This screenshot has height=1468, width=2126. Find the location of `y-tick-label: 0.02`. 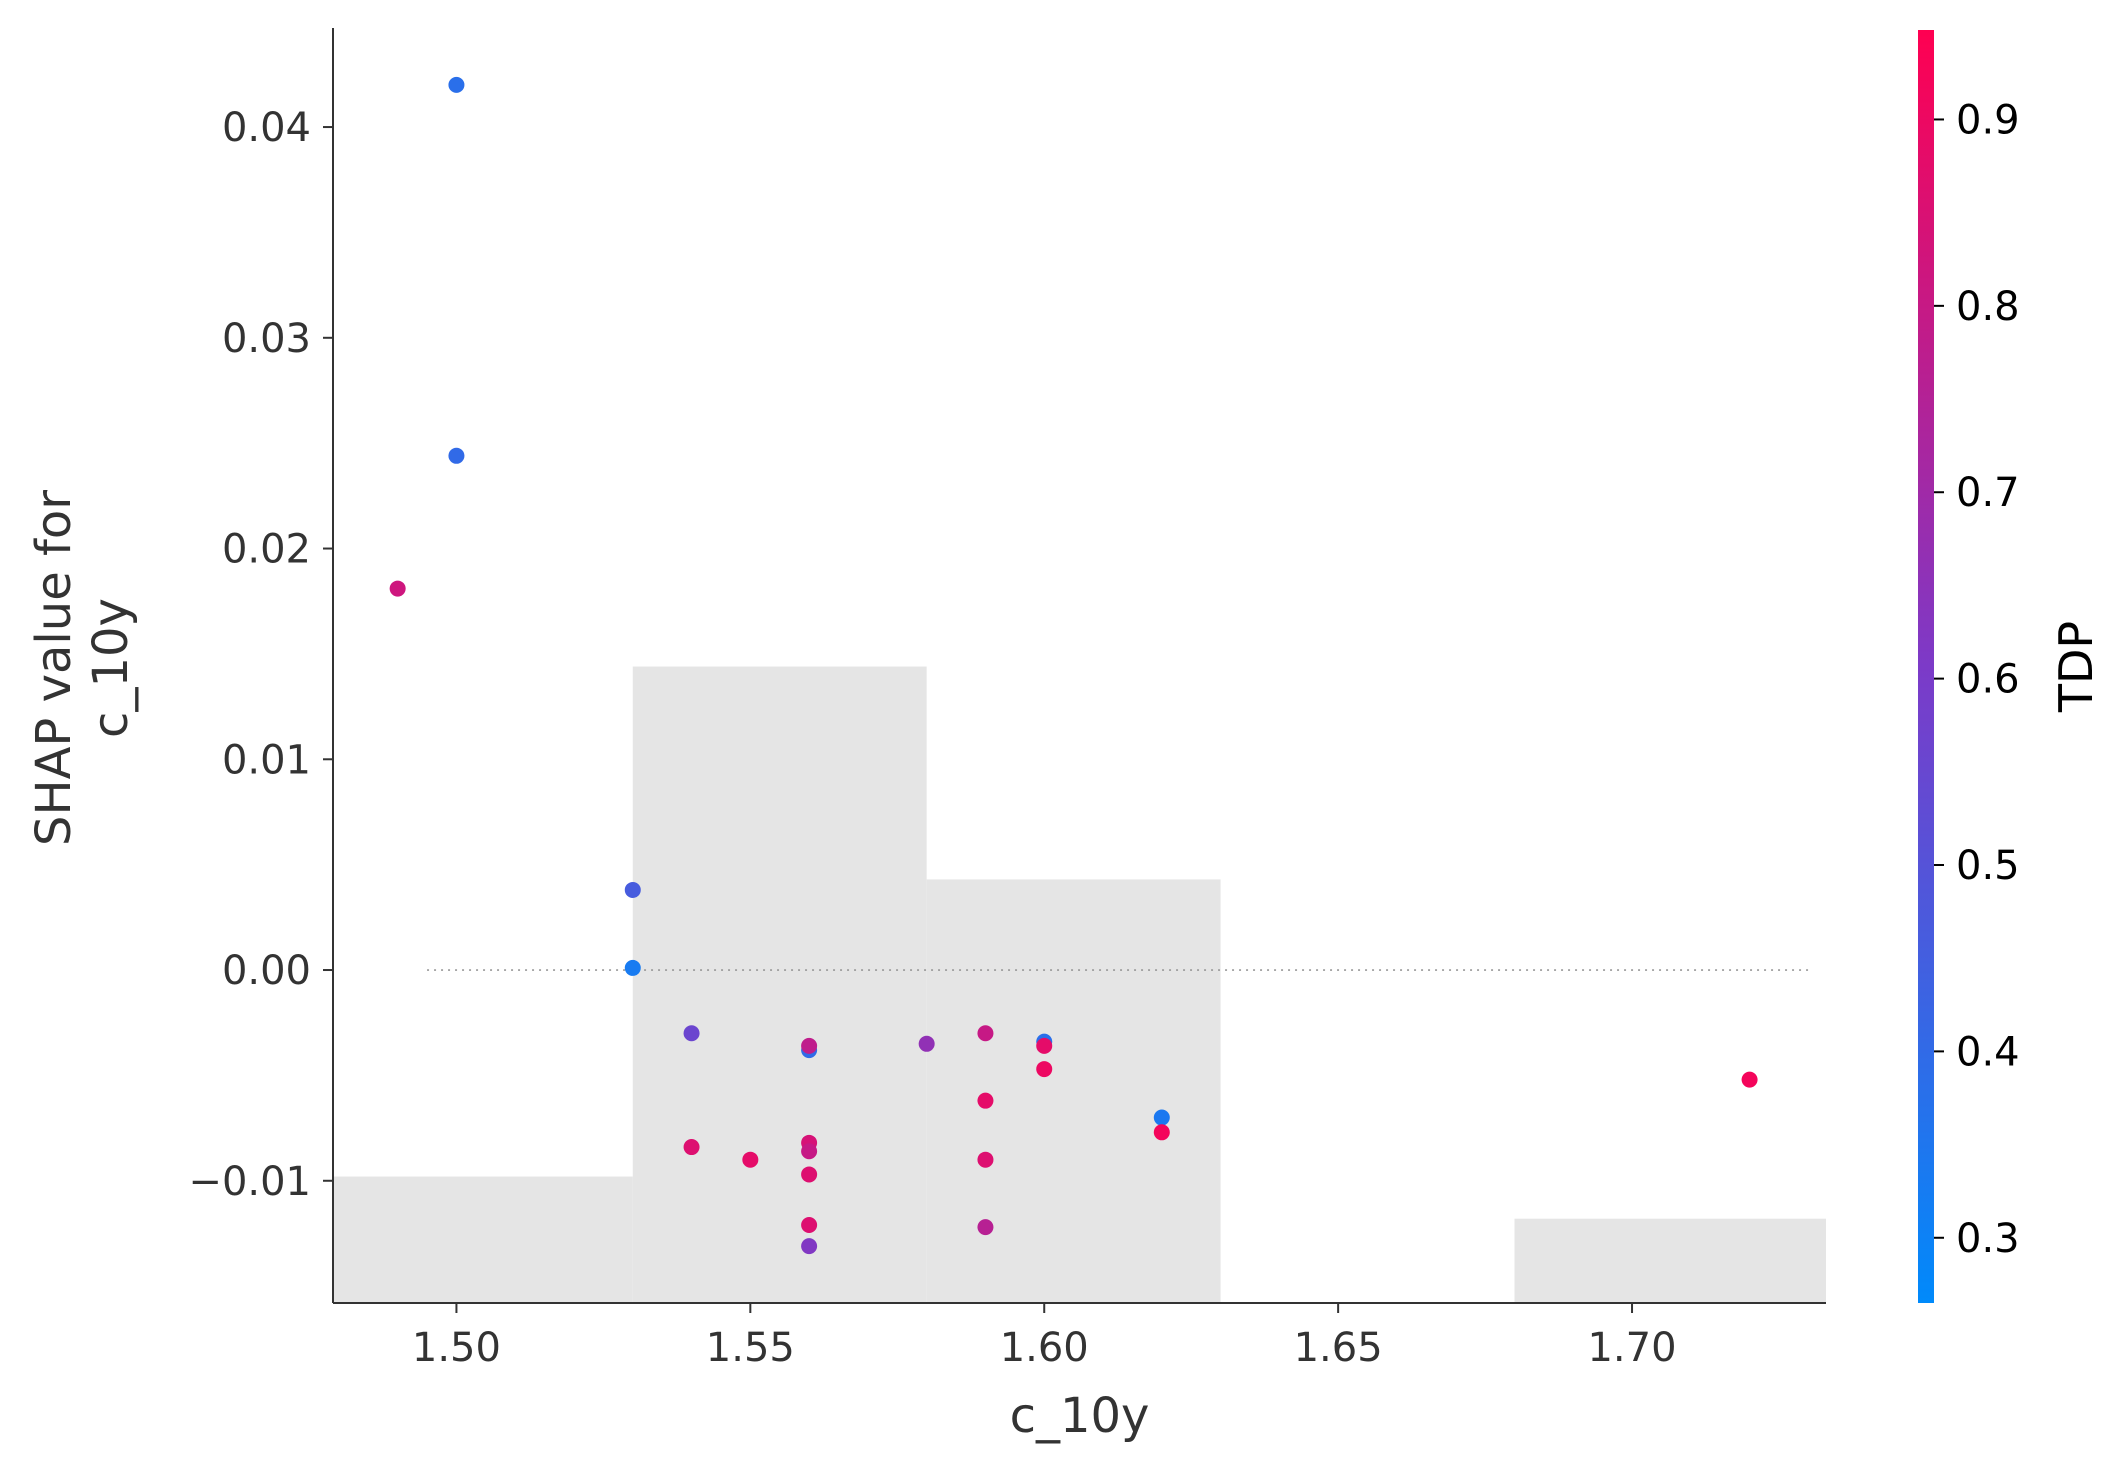

y-tick-label: 0.02 is located at coordinates (266, 550).